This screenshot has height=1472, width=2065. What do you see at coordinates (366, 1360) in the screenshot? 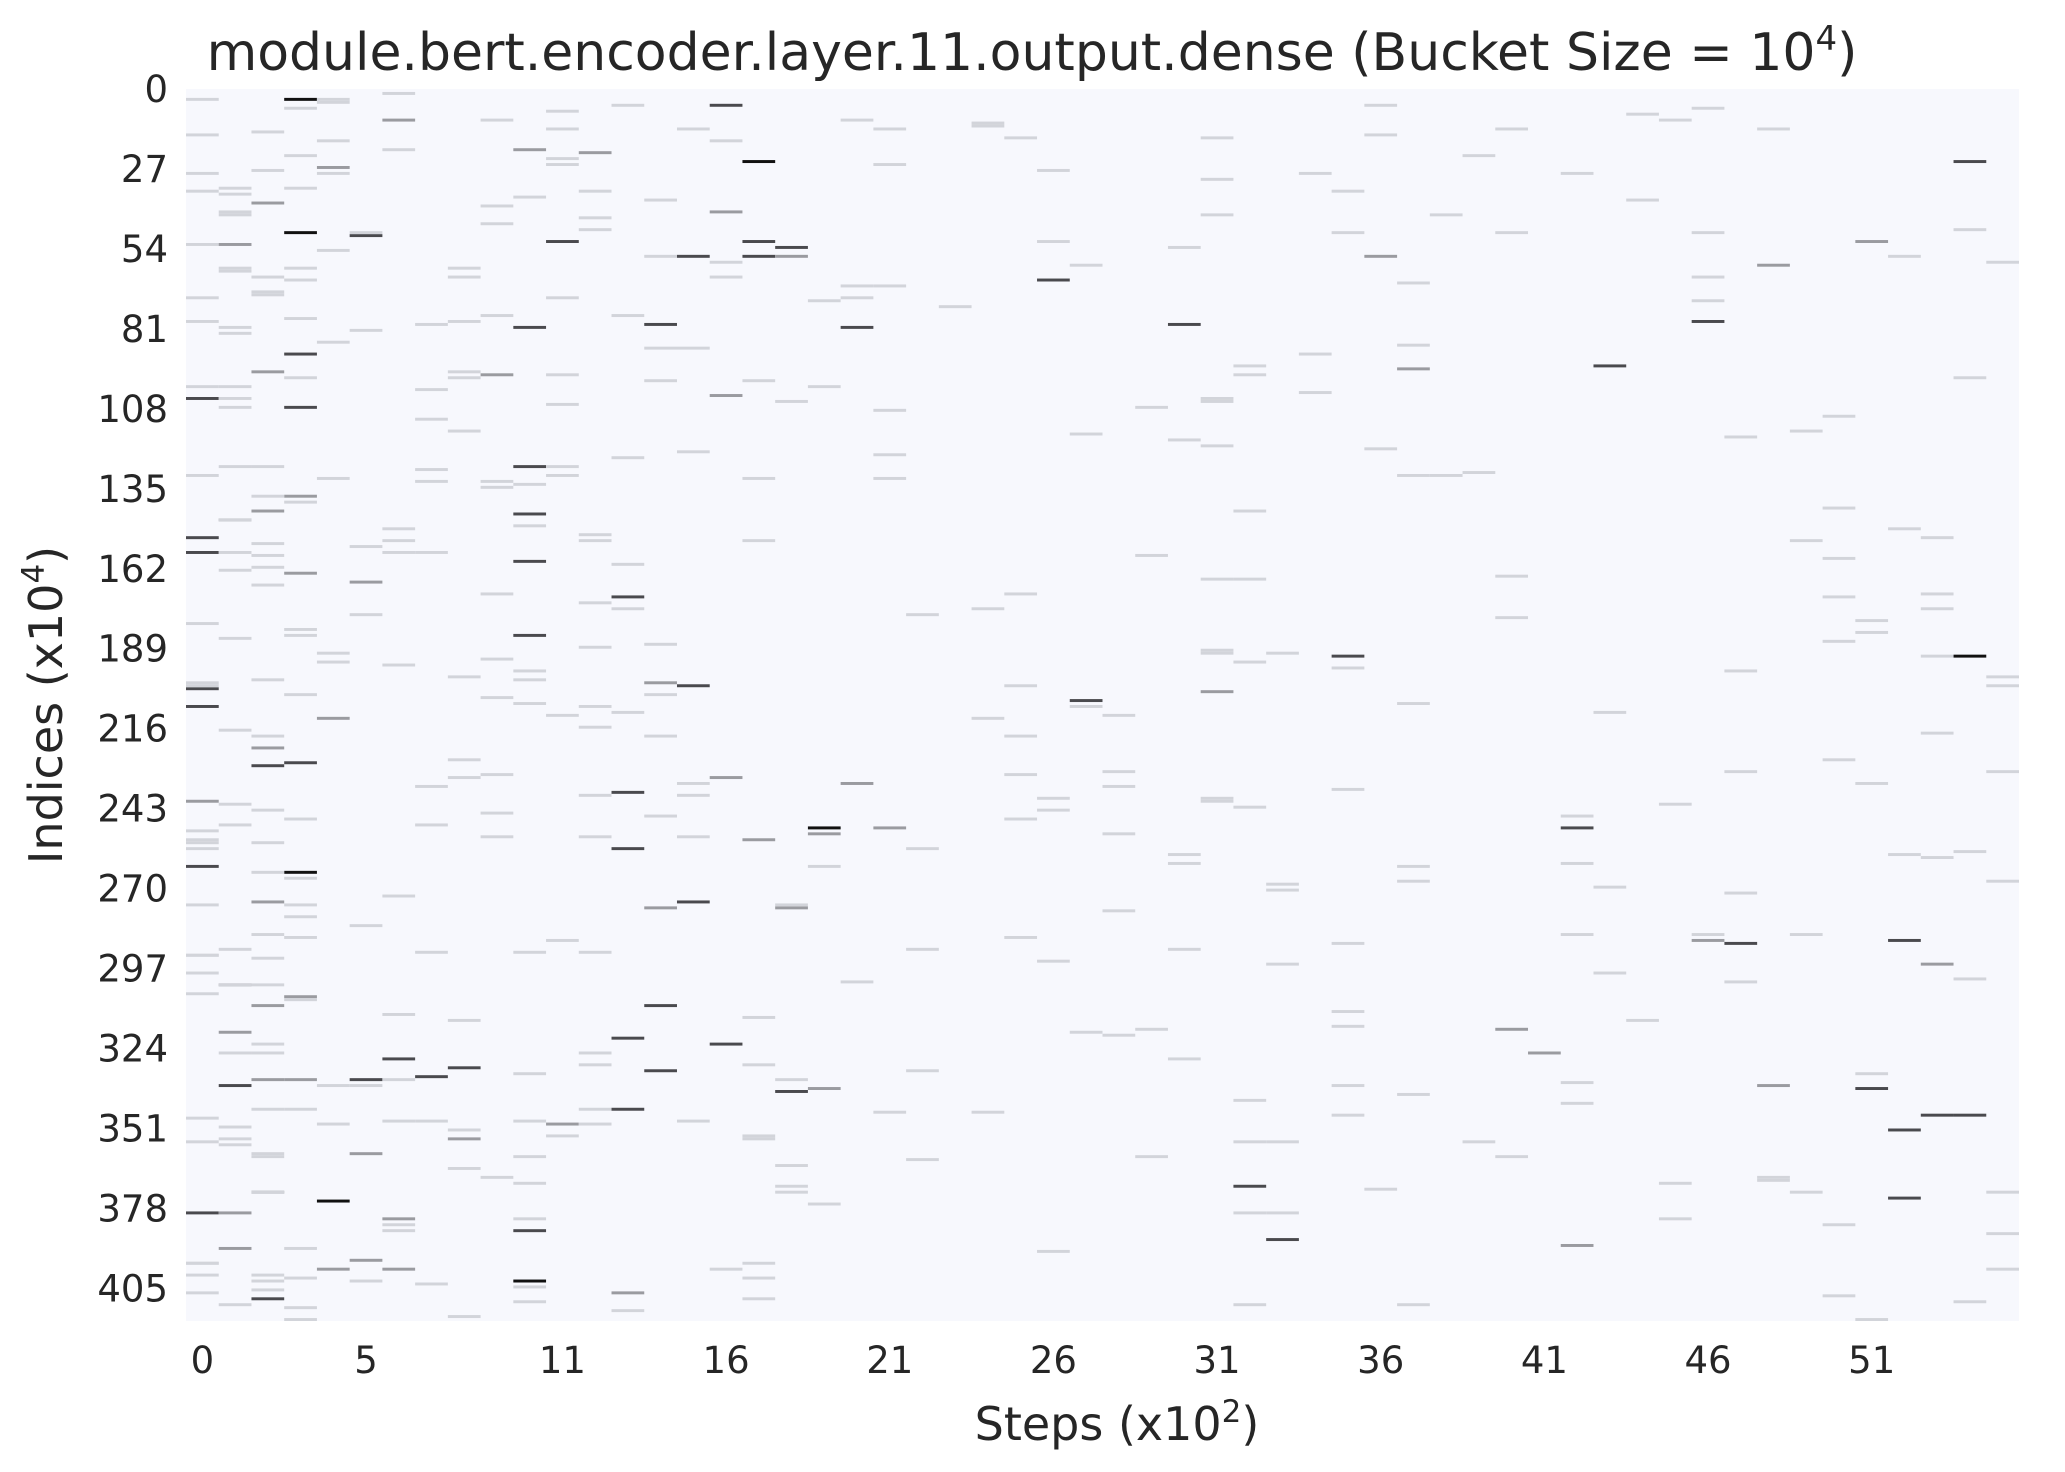
I see `x-tick-label: 5` at bounding box center [366, 1360].